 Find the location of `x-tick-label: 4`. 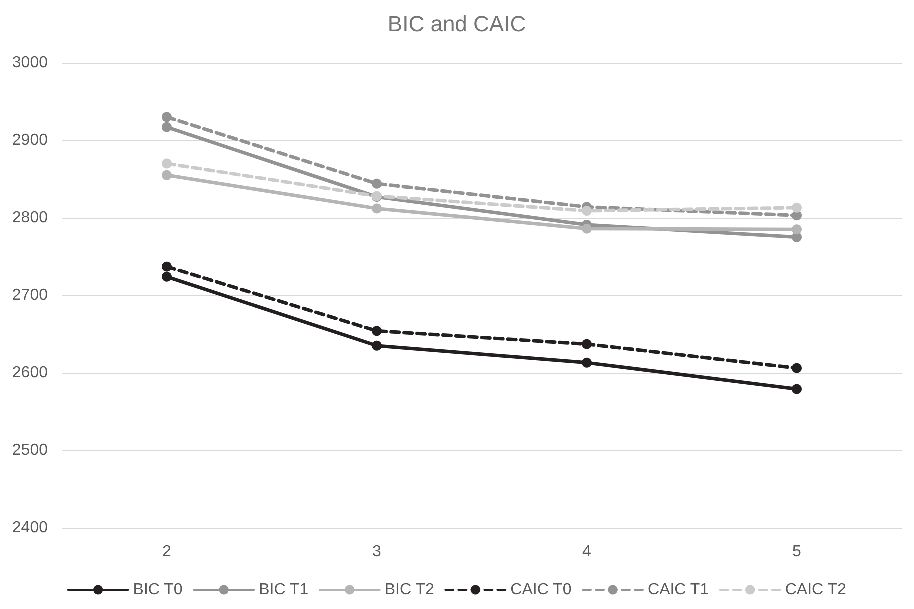

x-tick-label: 4 is located at coordinates (587, 552).